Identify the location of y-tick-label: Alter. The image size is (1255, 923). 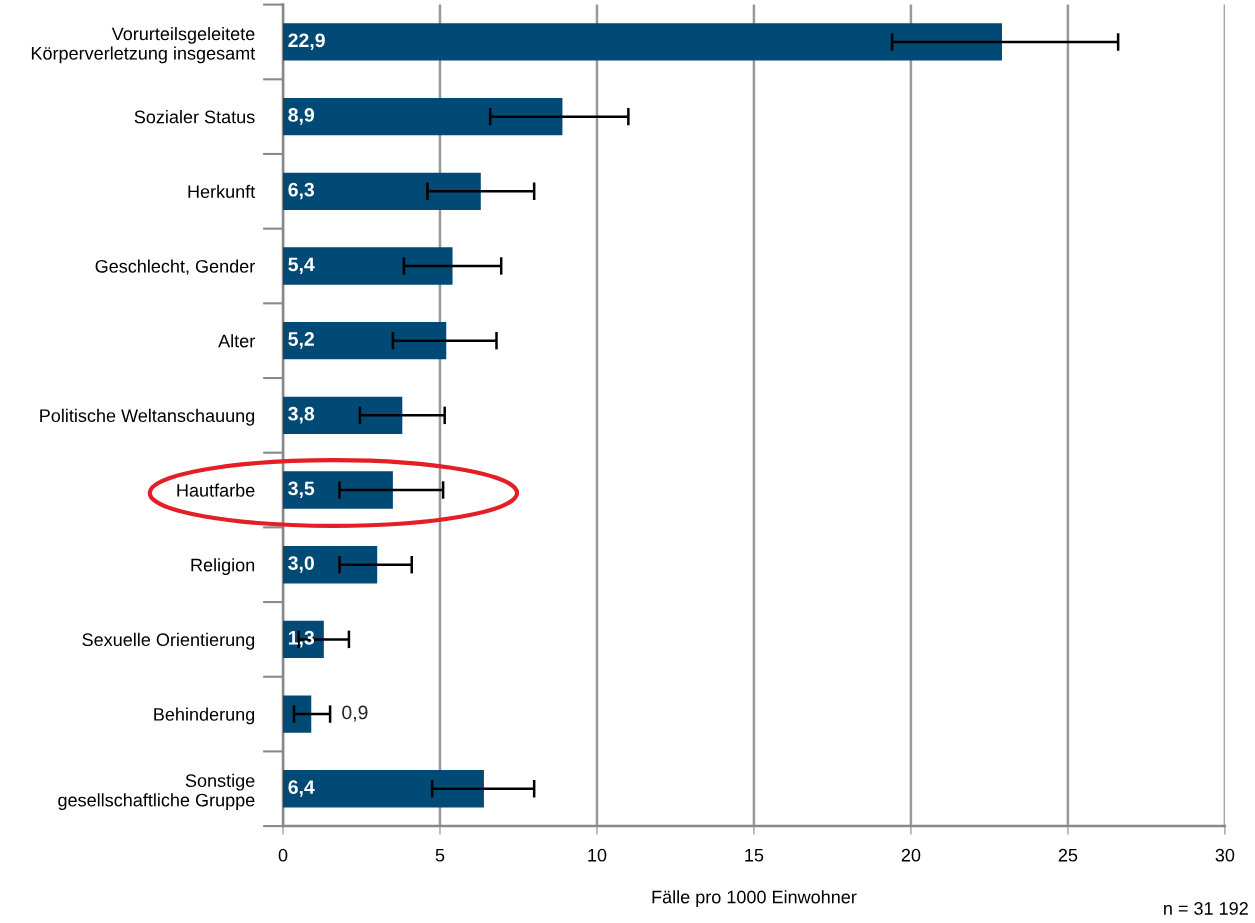
(236, 341).